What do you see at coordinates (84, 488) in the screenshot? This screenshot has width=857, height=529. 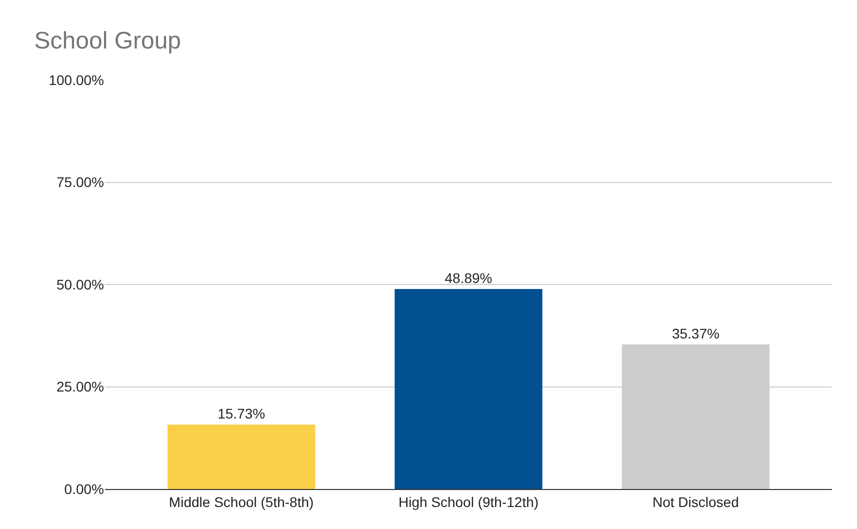 I see `y-tick-label: 0.00%` at bounding box center [84, 488].